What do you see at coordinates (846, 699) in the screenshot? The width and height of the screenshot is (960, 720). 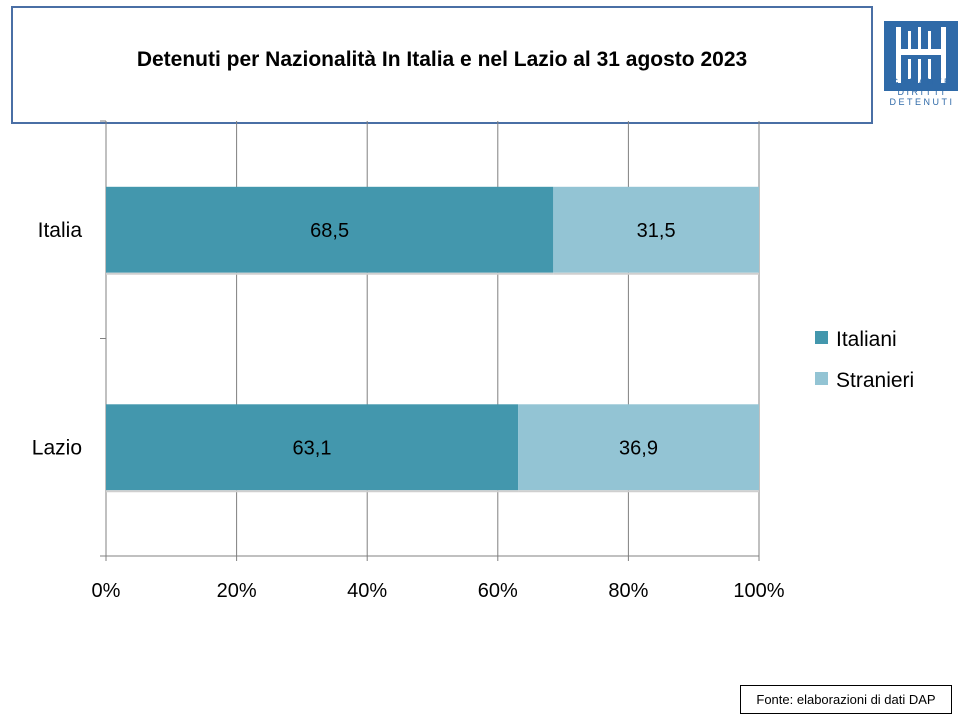 I see `source-note: Fonte: elaborazioni di dati DAP` at bounding box center [846, 699].